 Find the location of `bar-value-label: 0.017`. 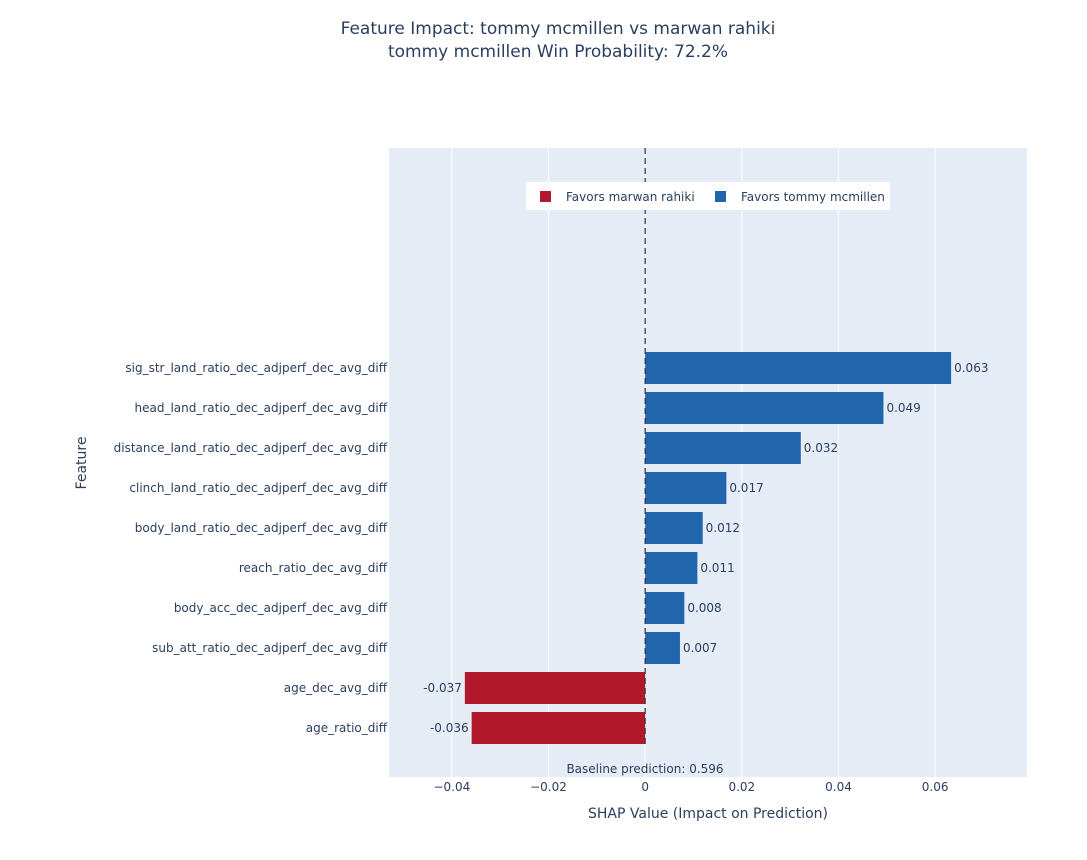

bar-value-label: 0.017 is located at coordinates (746, 488).